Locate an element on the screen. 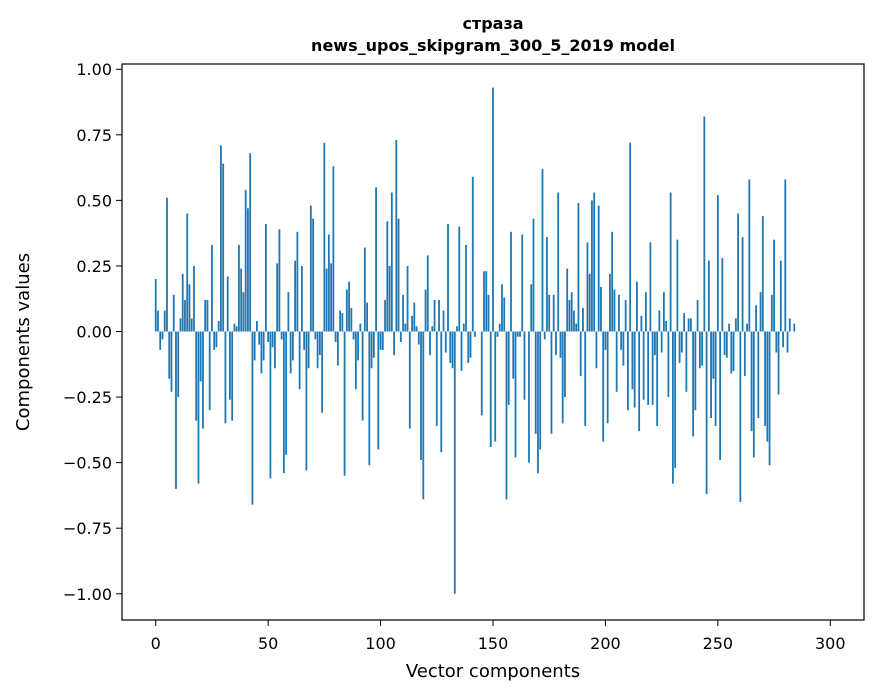 The height and width of the screenshot is (696, 880). y-tick-label: −1.00 is located at coordinates (87, 594).